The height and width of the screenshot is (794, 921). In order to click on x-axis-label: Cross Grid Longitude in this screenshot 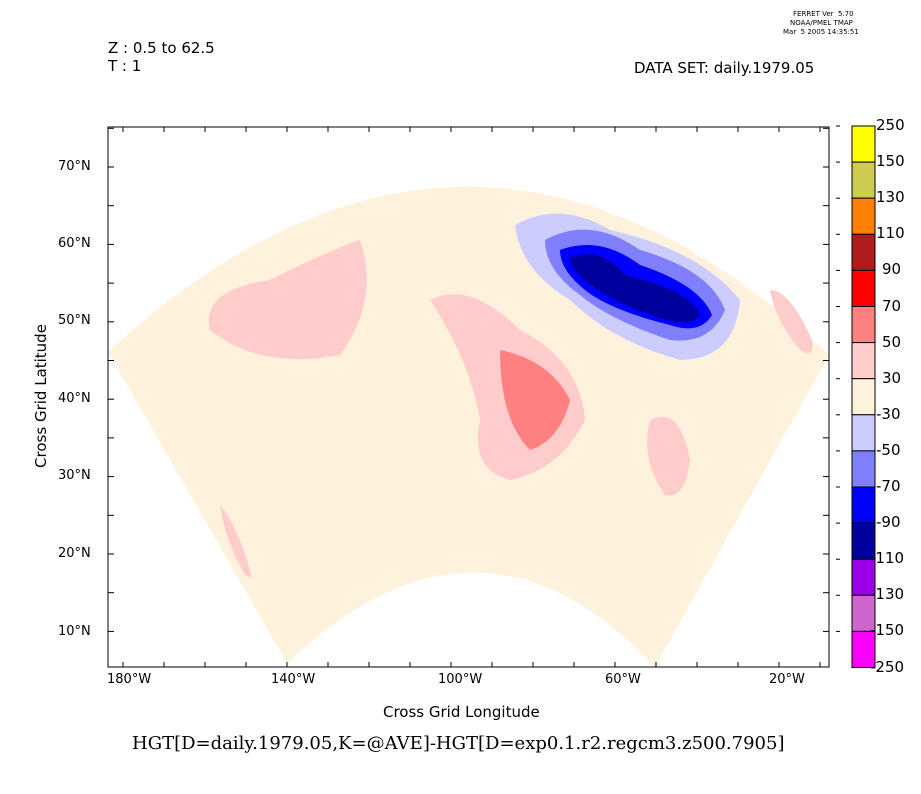, I will do `click(461, 712)`.